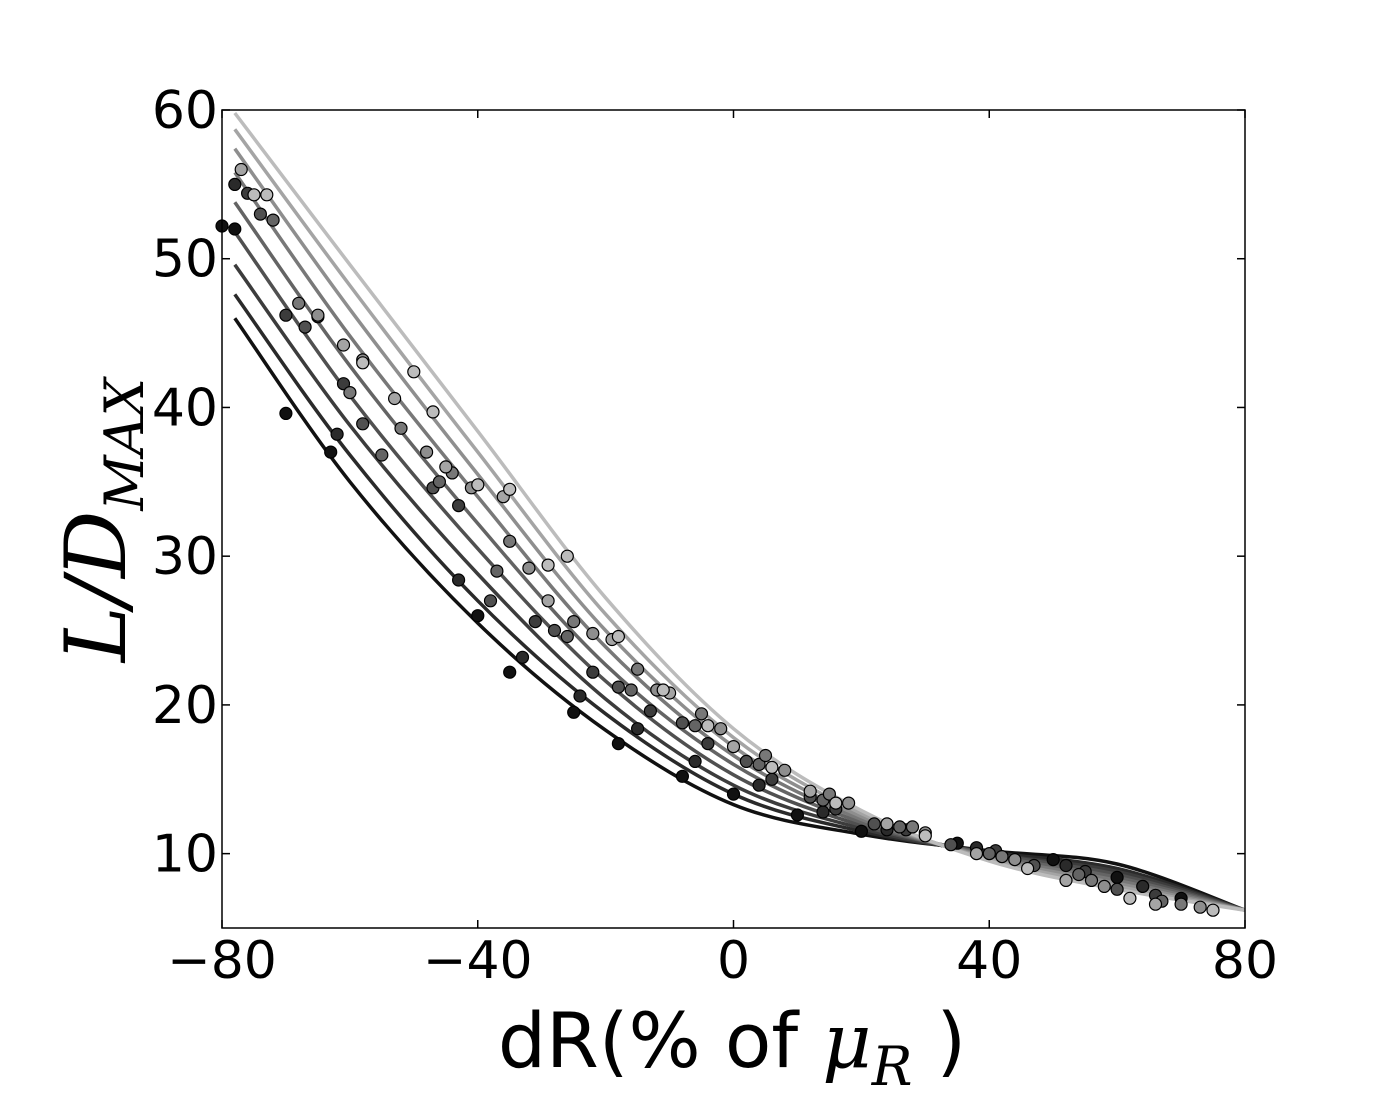 The image size is (1384, 1110). I want to click on y-tick-label: 50, so click(185, 260).